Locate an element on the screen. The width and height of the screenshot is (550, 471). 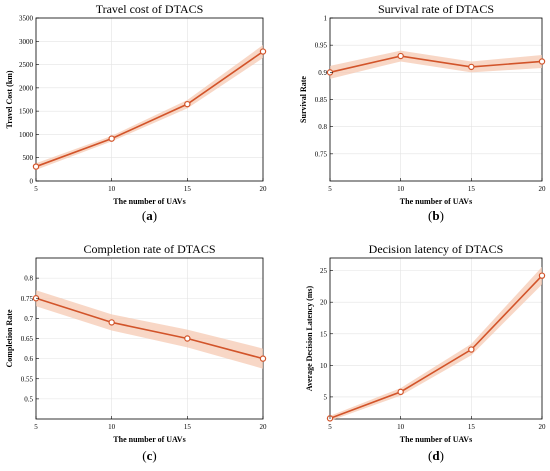
y-tick-label: 1500 is located at coordinates (26, 112).